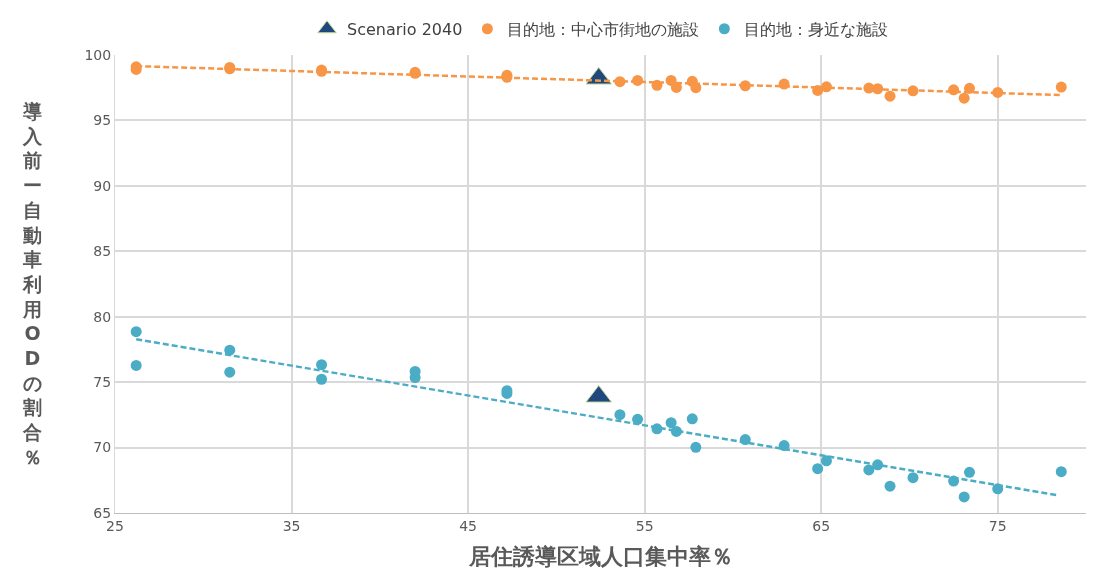 The image size is (1096, 588). I want to click on x-tick-label: 35, so click(291, 525).